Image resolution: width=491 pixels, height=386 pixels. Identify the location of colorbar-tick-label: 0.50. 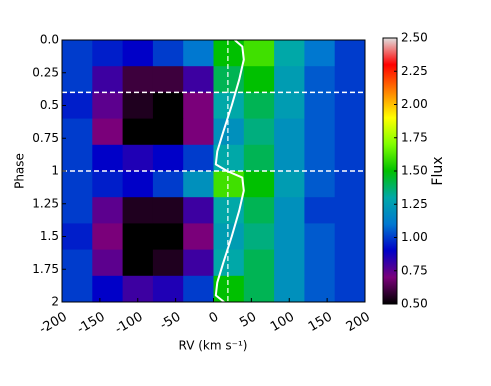
(414, 304).